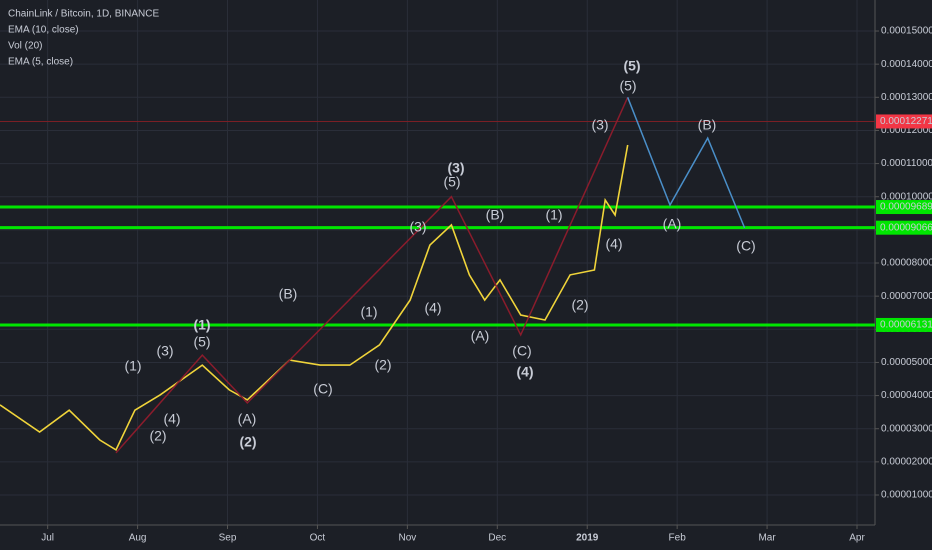 Image resolution: width=932 pixels, height=550 pixels. What do you see at coordinates (906, 263) in the screenshot?
I see `y-tick-label: 0.00008000` at bounding box center [906, 263].